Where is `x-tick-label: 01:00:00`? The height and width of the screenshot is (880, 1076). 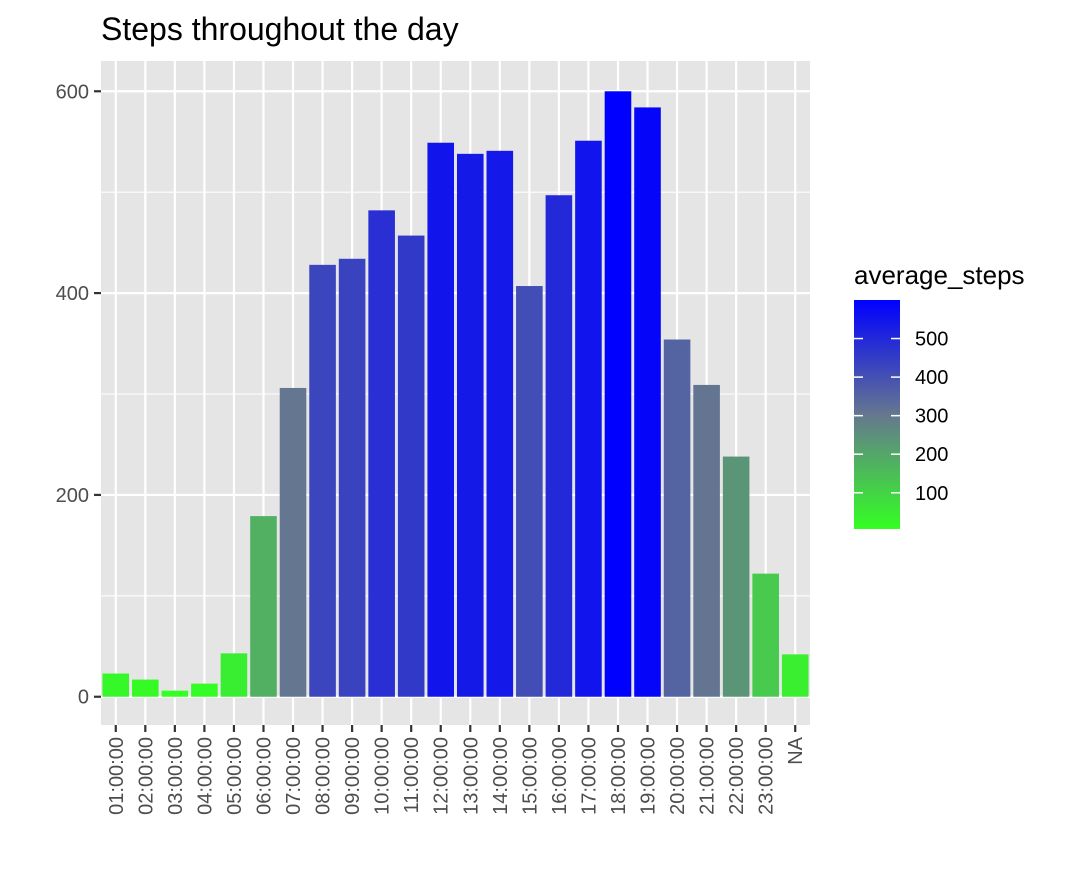 x-tick-label: 01:00:00 is located at coordinates (117, 776).